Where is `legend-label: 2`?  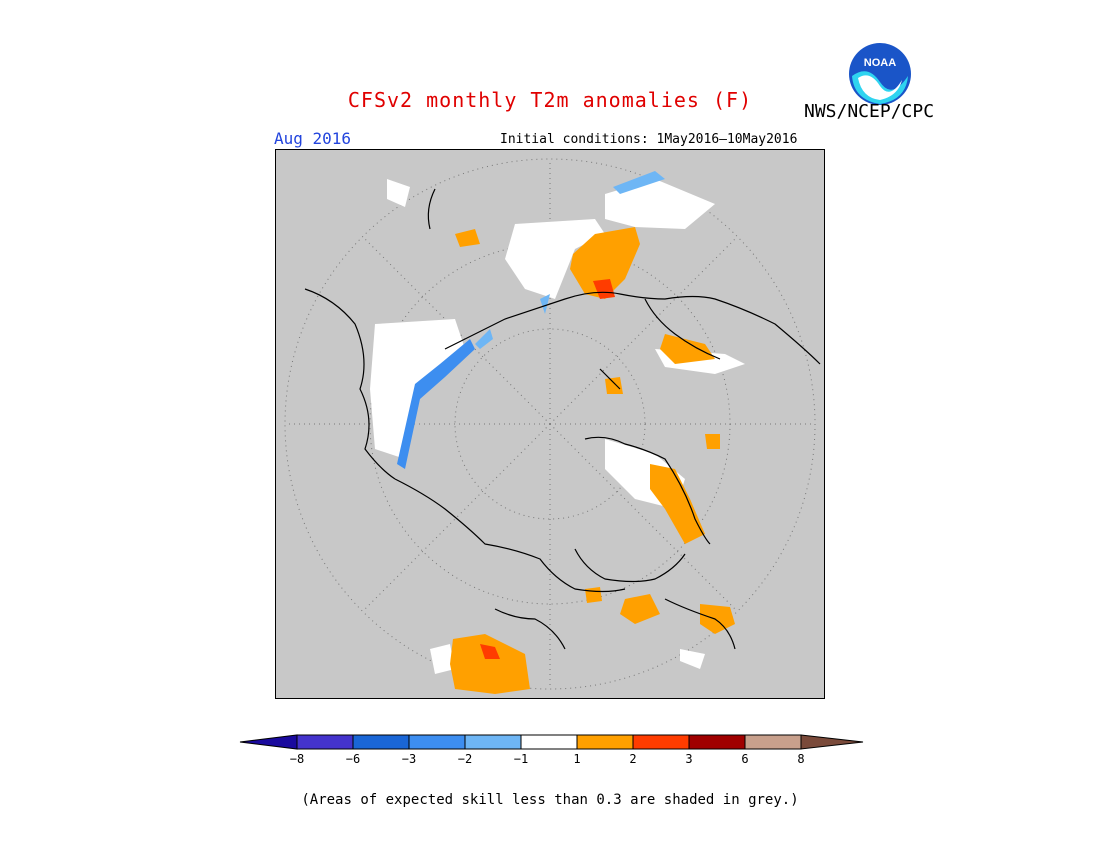 legend-label: 2 is located at coordinates (632, 759).